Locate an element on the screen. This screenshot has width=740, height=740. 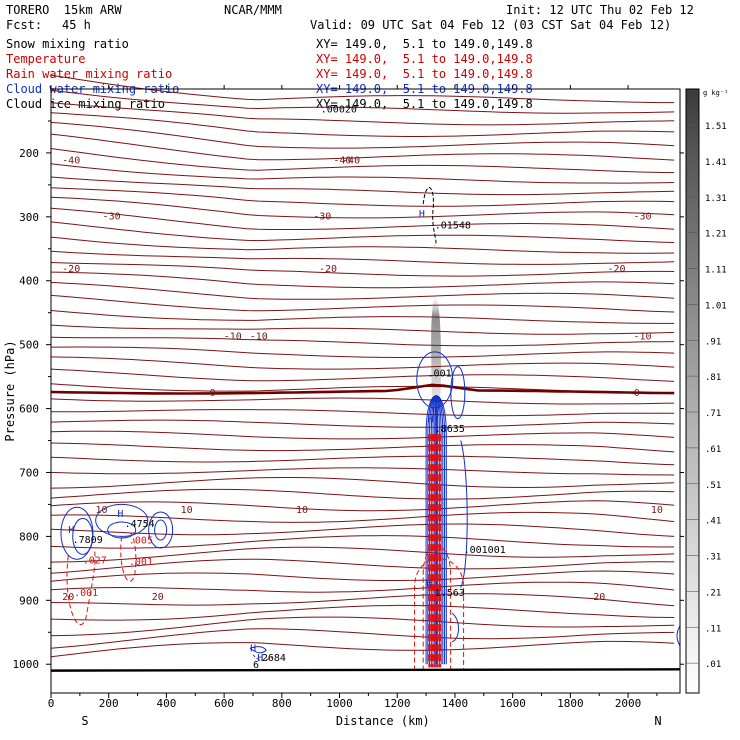
snow-contour is located at coordinates (429, 216).